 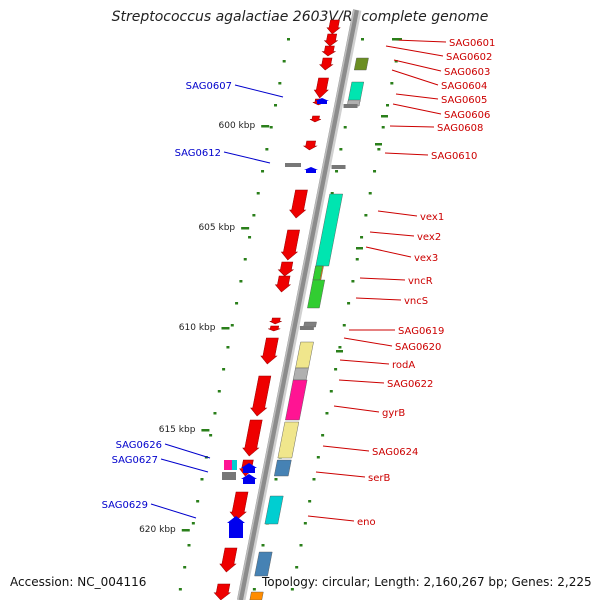 I want to click on forward-gene-label: SAG0620, so click(x=418, y=347).